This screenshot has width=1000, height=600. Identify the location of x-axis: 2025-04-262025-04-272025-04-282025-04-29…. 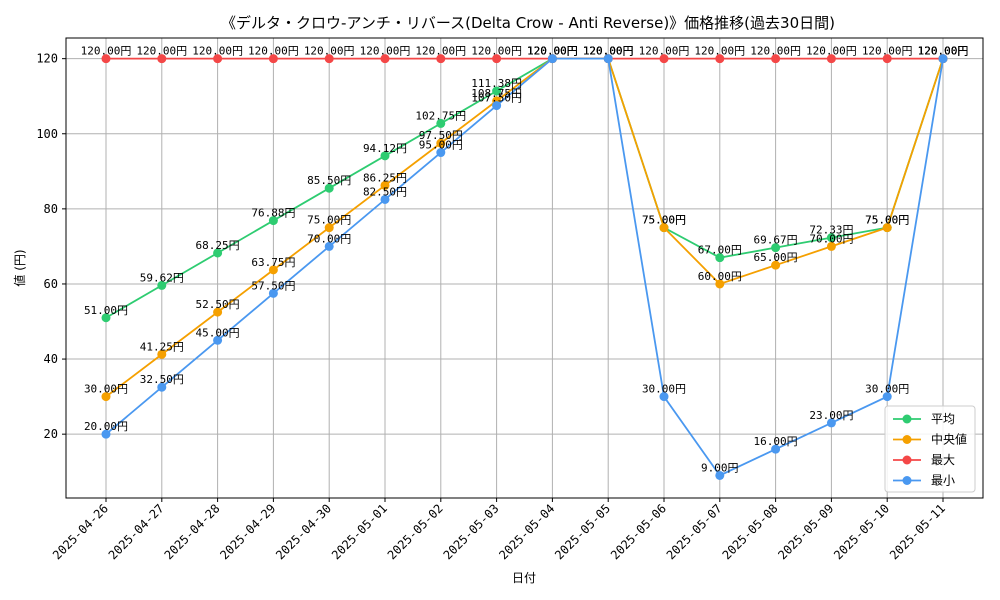
(499, 530).